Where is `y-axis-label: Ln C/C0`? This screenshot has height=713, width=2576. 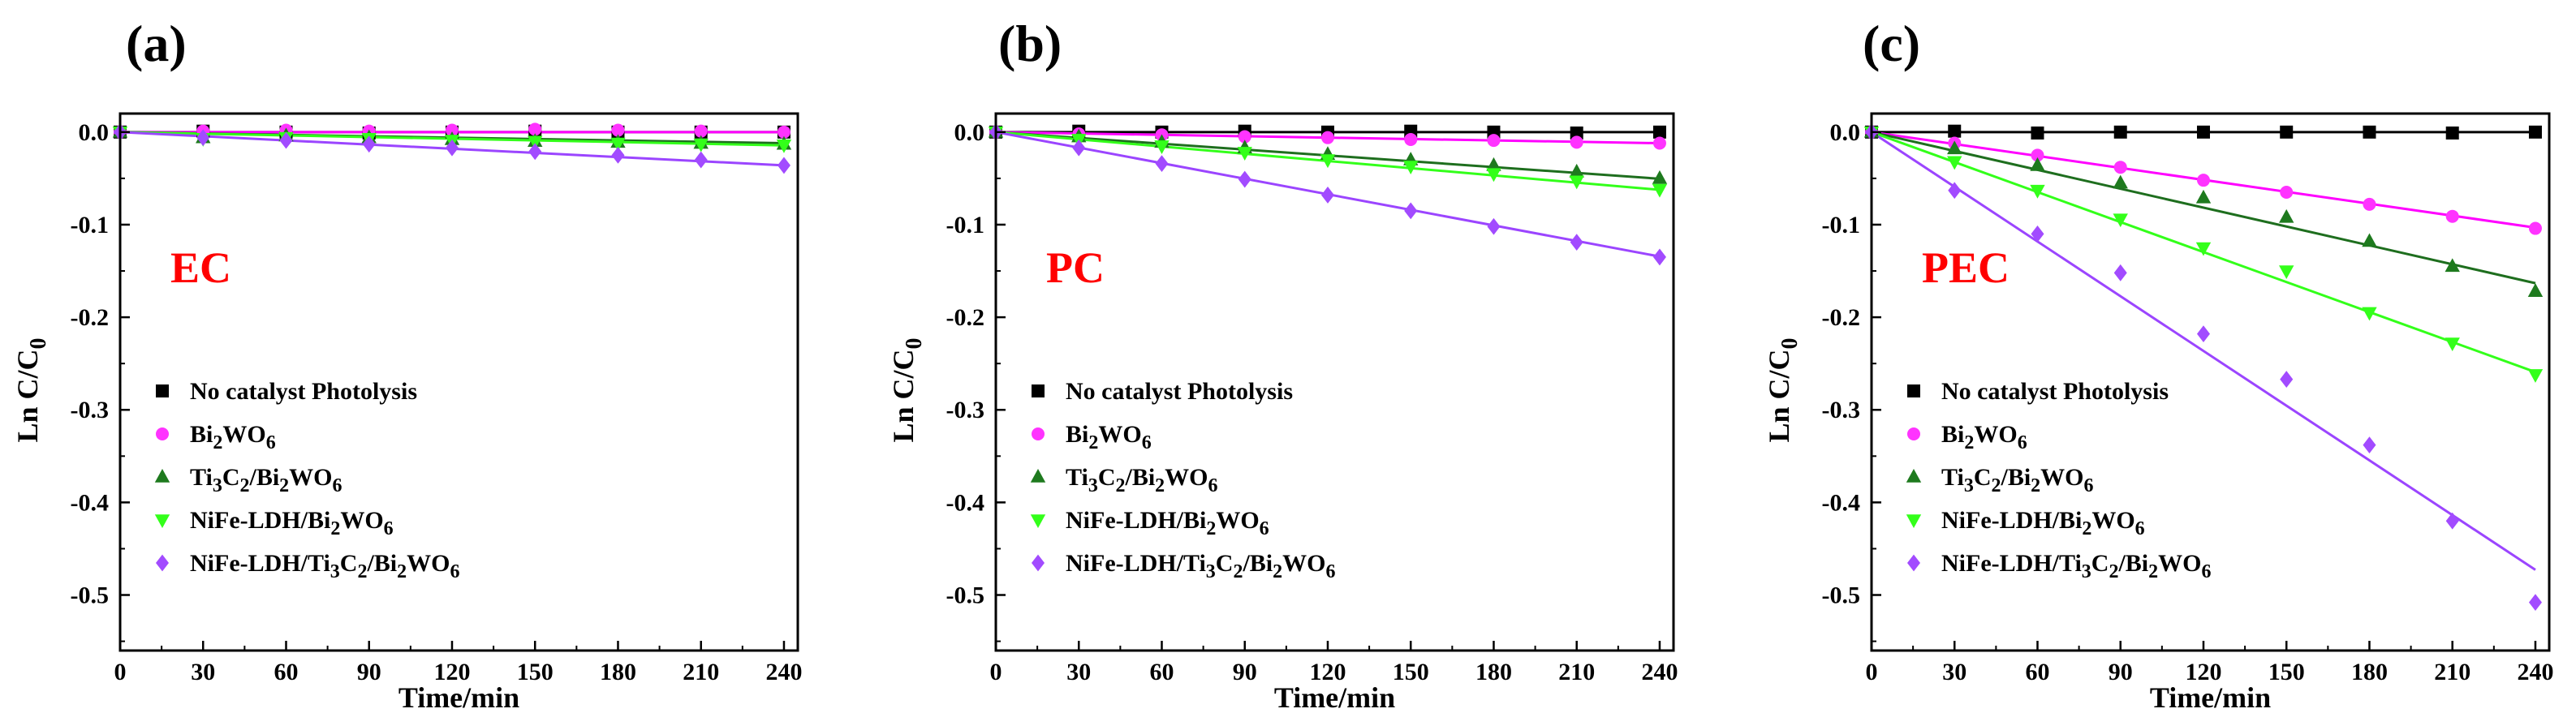 y-axis-label: Ln C/C0 is located at coordinates (1783, 389).